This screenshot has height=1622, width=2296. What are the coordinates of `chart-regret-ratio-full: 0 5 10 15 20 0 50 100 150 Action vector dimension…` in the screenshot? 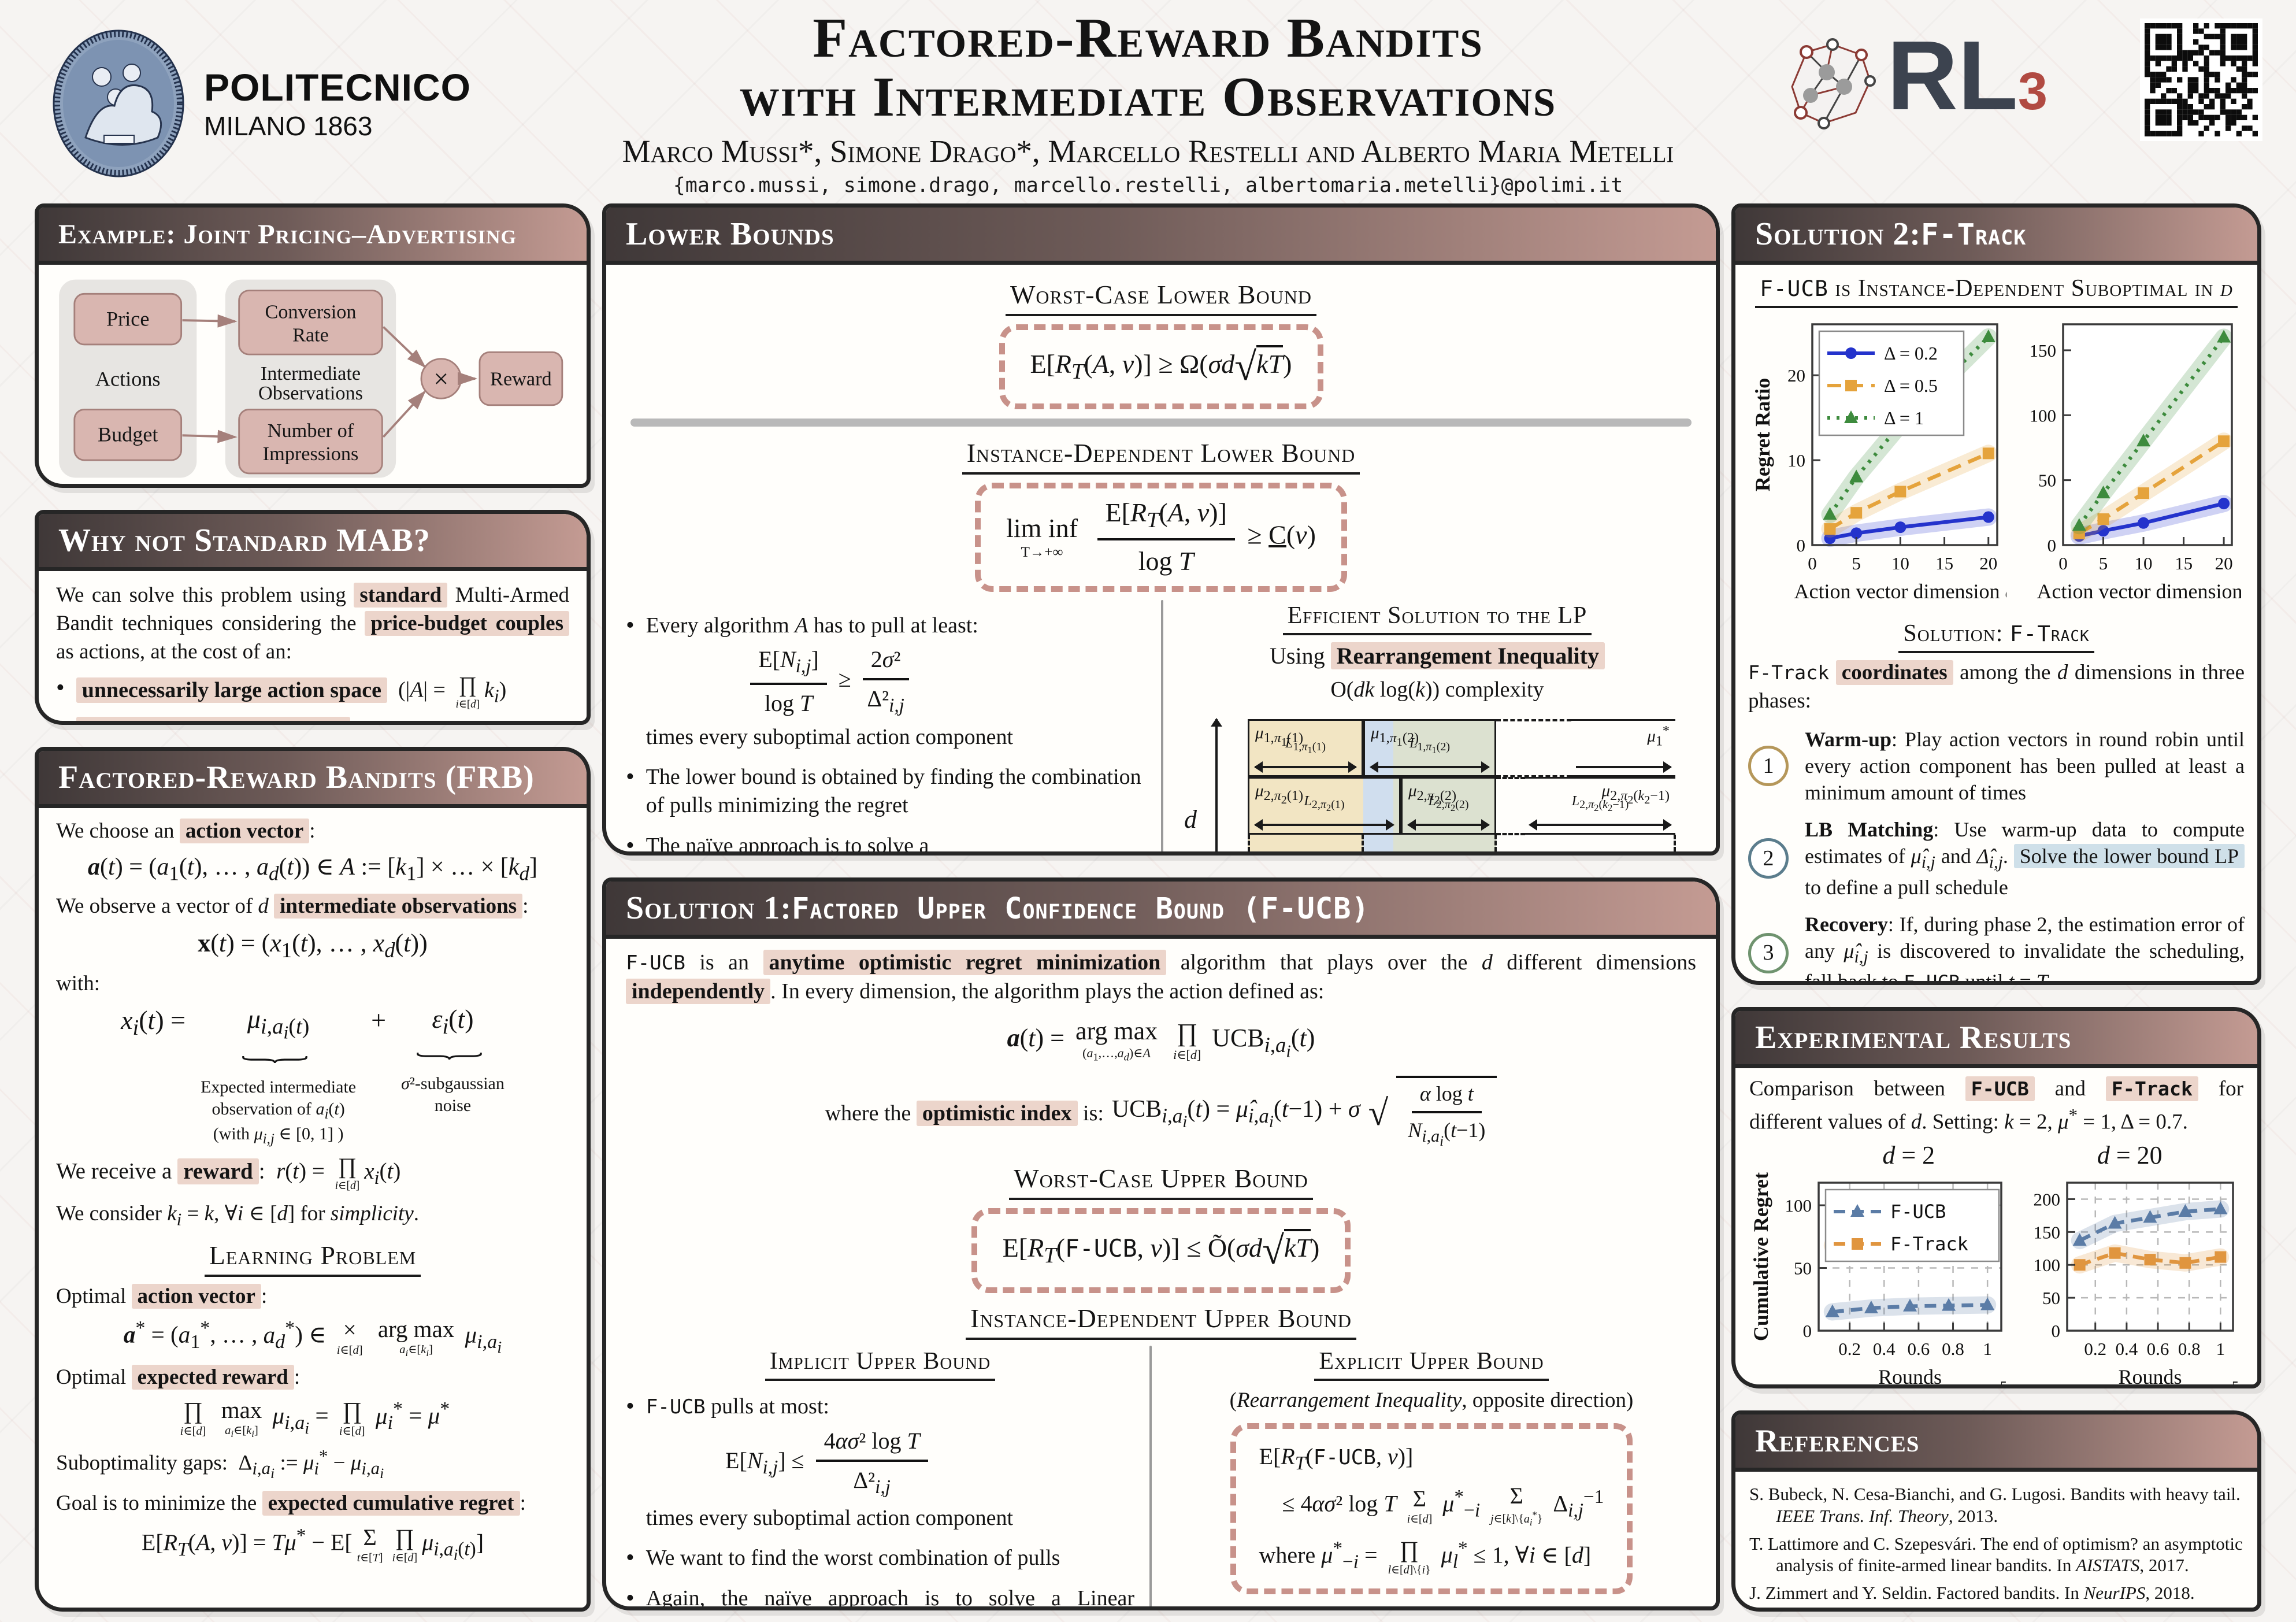 It's located at (2133, 462).